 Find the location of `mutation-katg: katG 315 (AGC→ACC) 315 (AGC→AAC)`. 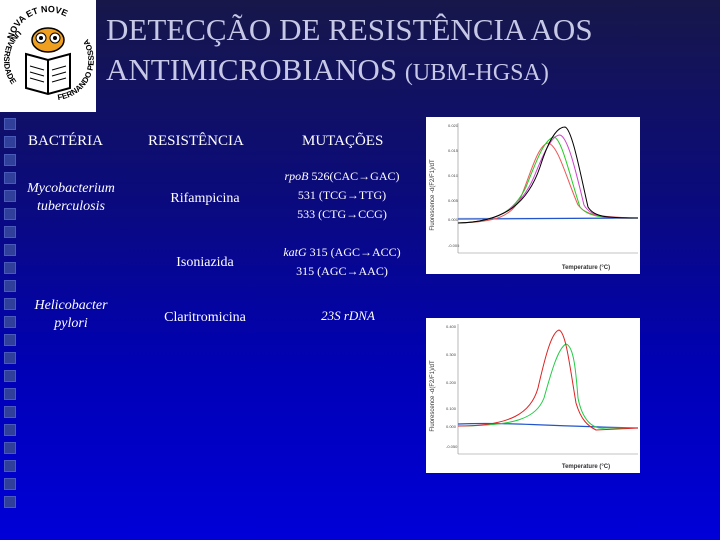

mutation-katg: katG 315 (AGC→ACC) 315 (AGC→AAC) is located at coordinates (342, 262).